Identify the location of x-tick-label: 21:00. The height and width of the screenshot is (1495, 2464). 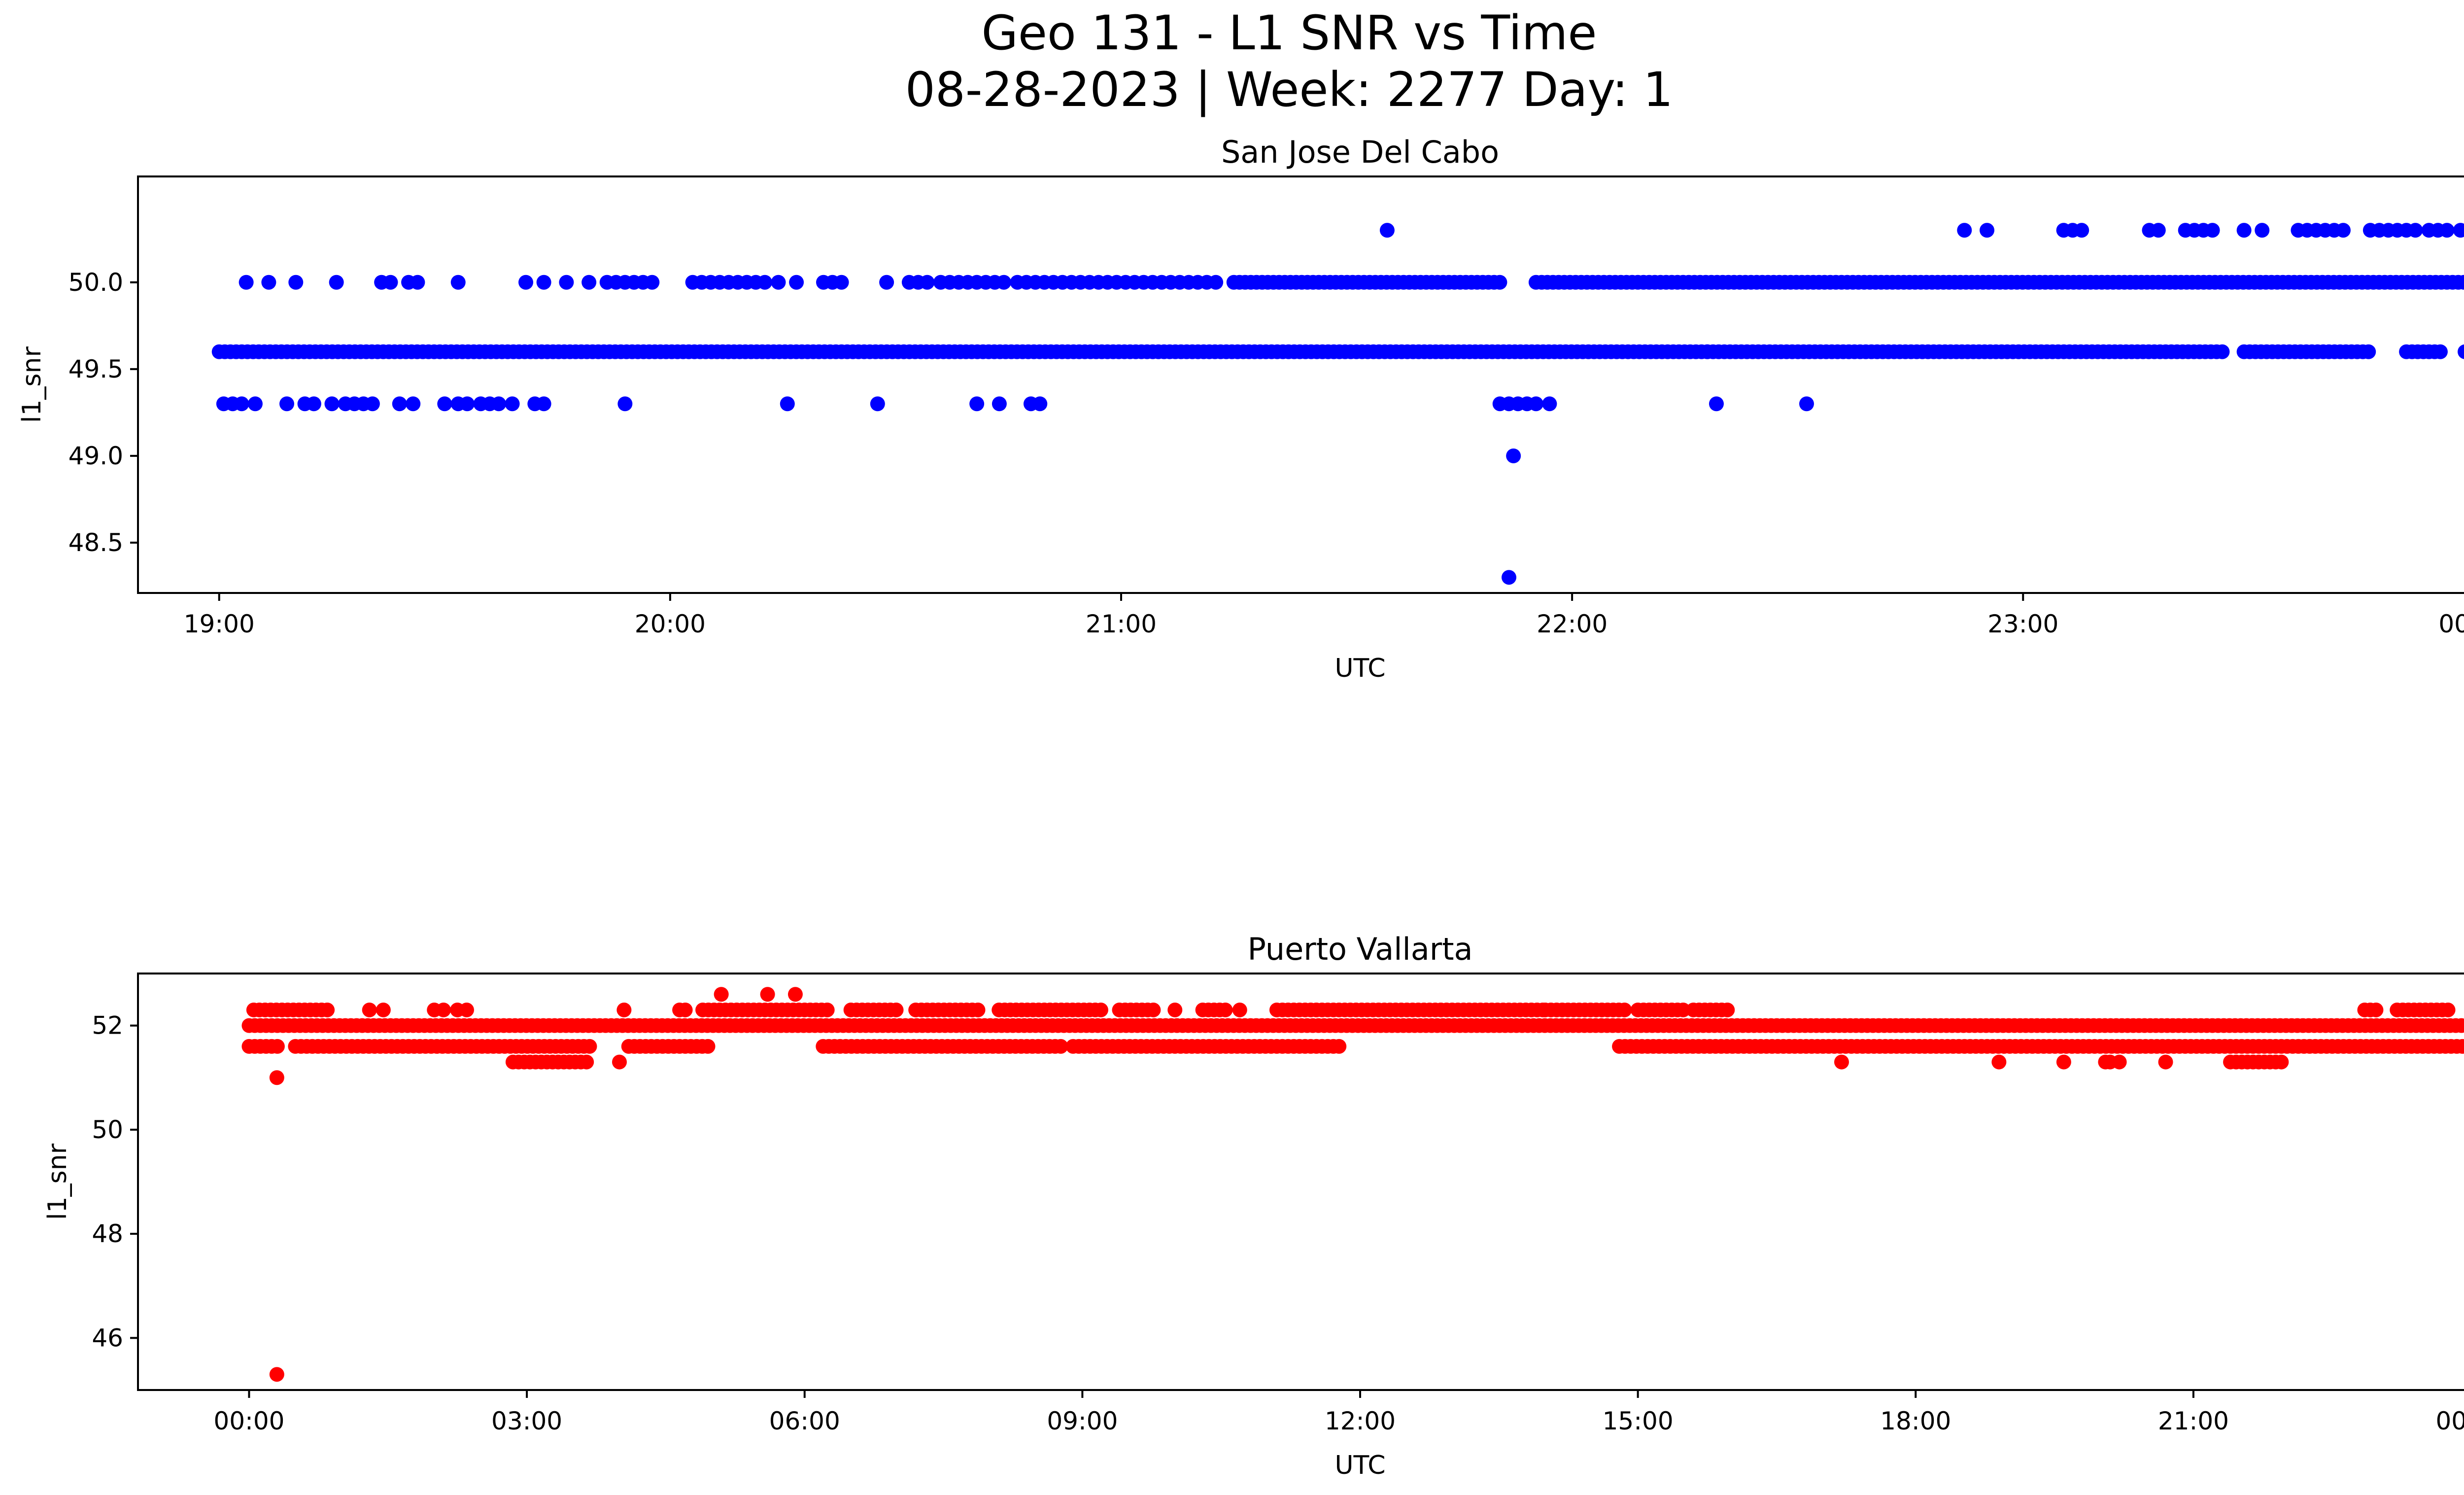
(1121, 624).